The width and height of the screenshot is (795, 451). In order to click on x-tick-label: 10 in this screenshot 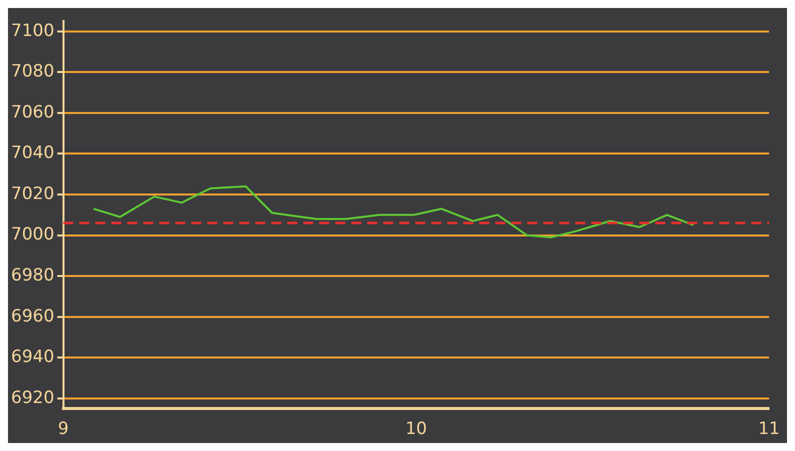, I will do `click(416, 429)`.